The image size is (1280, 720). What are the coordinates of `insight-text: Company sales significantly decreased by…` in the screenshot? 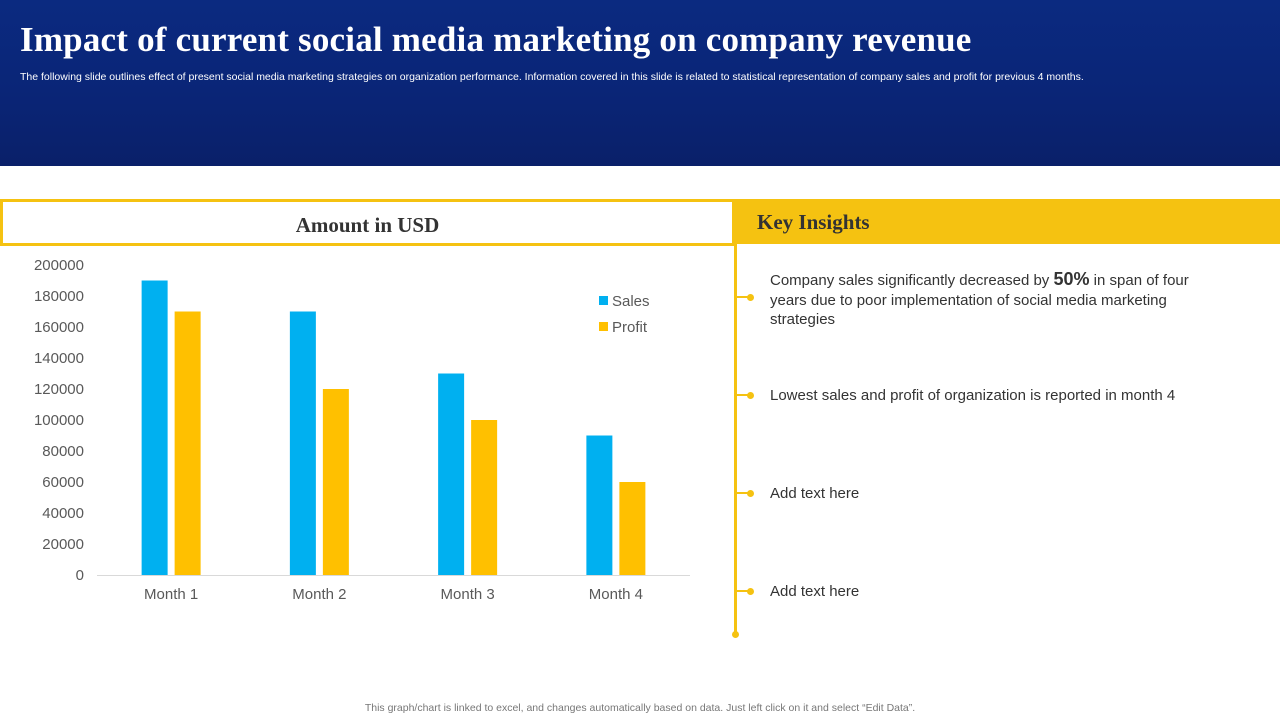 It's located at (990, 299).